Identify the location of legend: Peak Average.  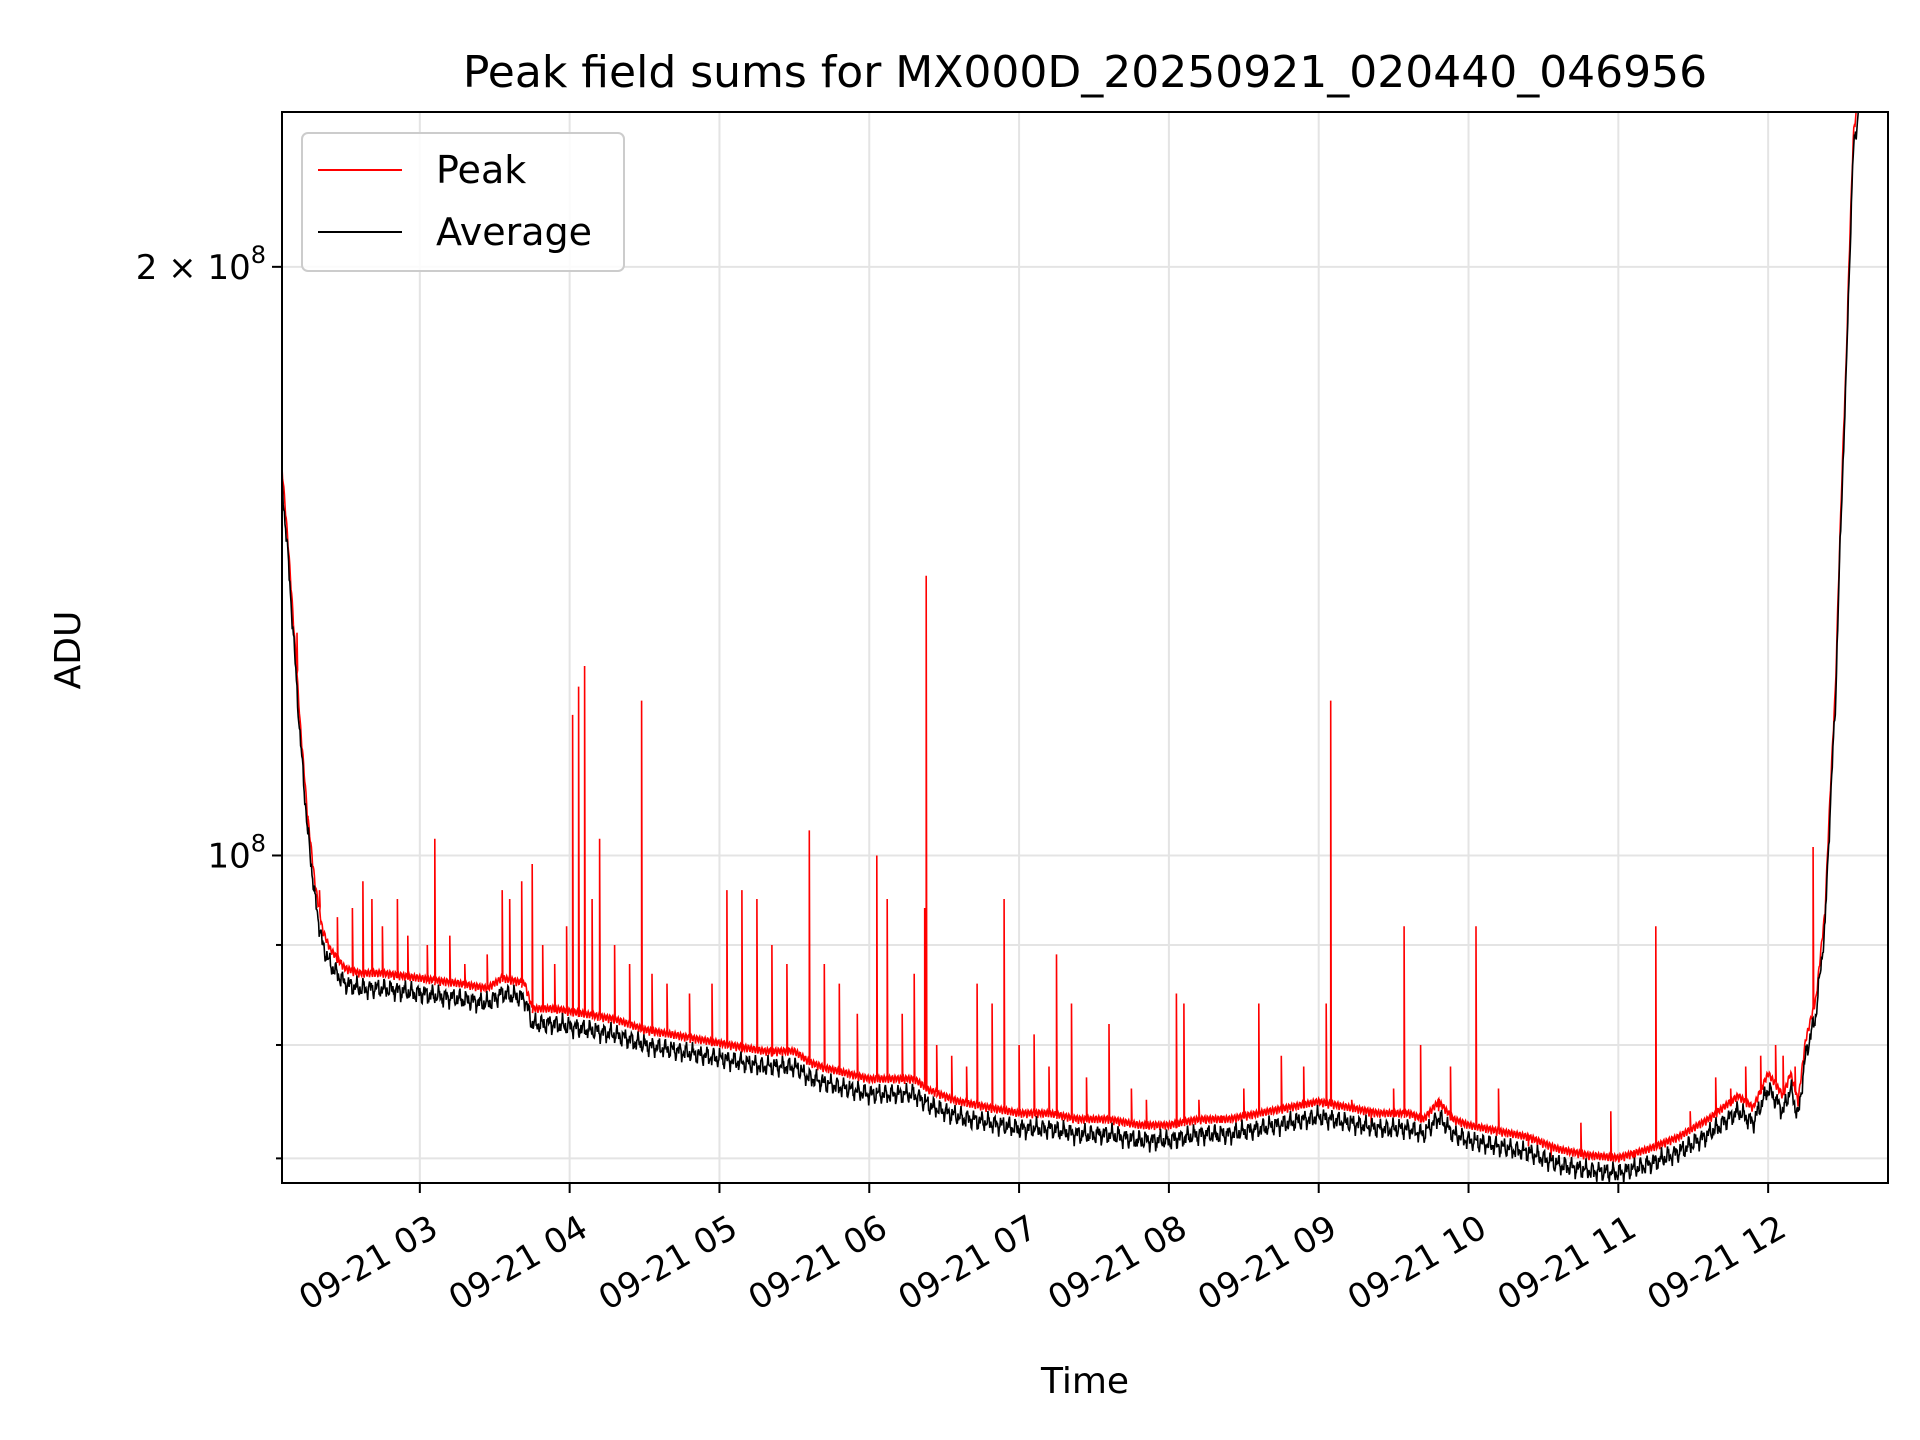
(463, 202).